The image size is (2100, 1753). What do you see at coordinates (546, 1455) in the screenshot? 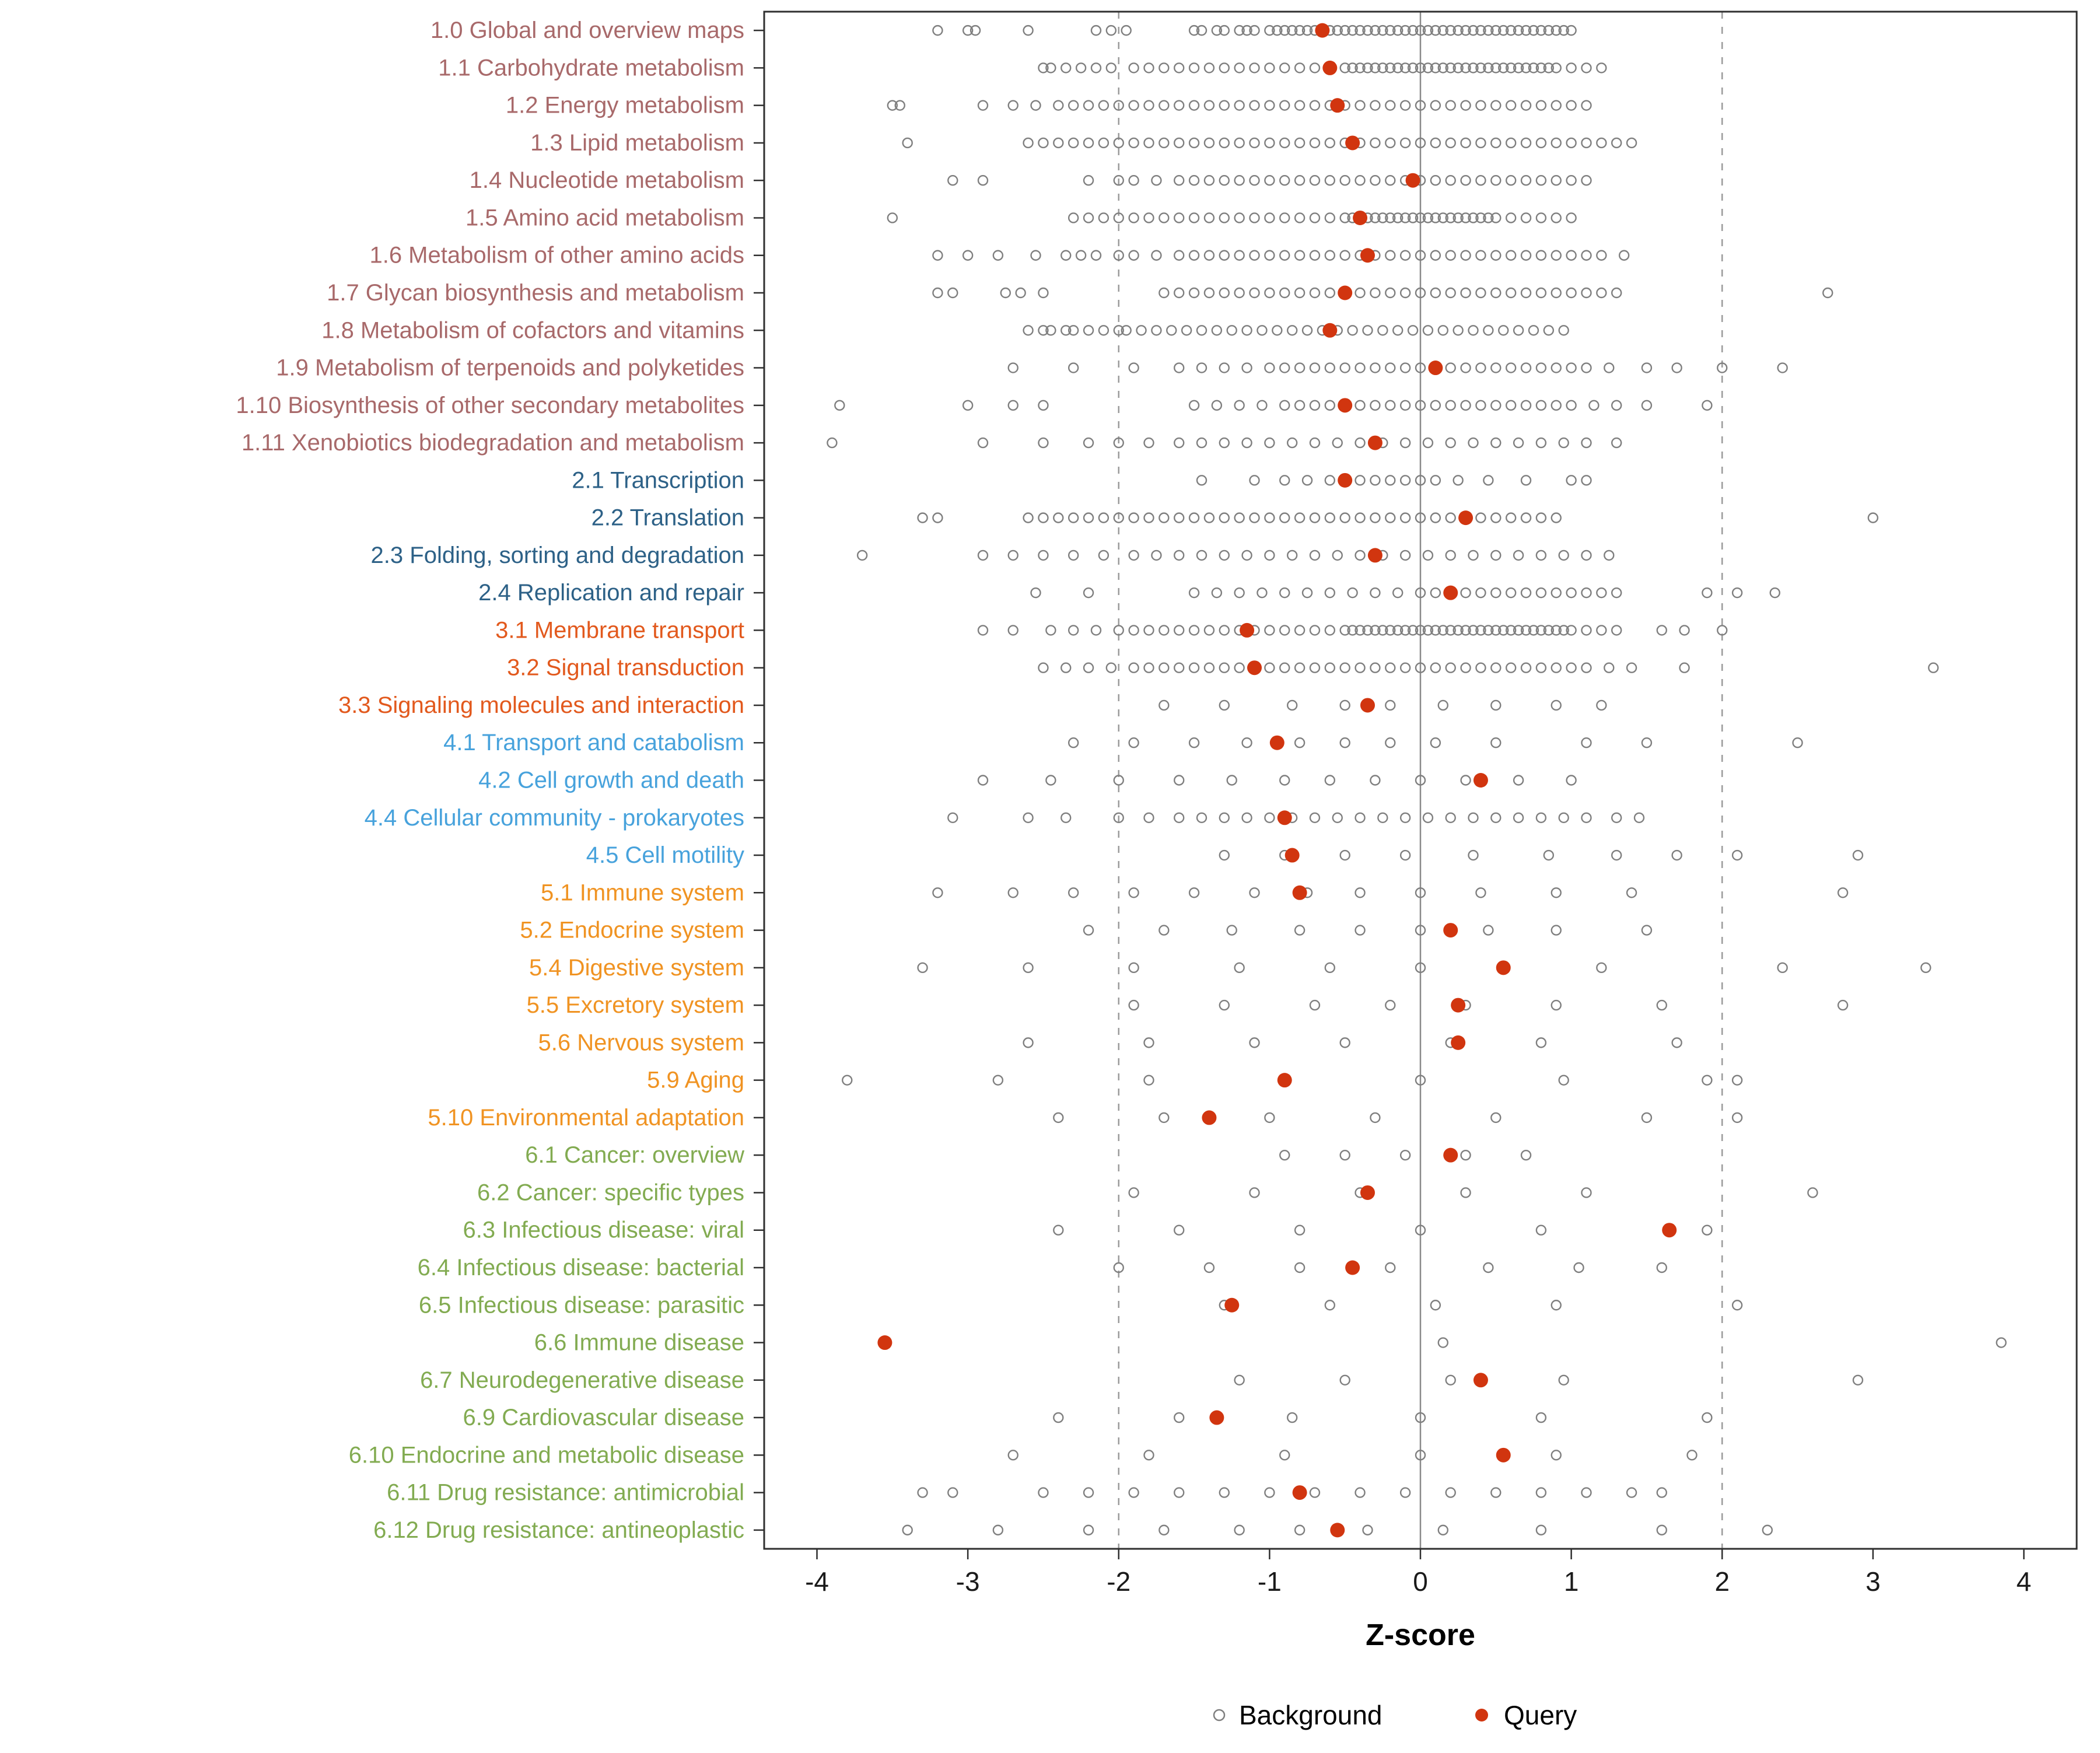
I see `category-label: 6.10 Endocrine and metabolic disease` at bounding box center [546, 1455].